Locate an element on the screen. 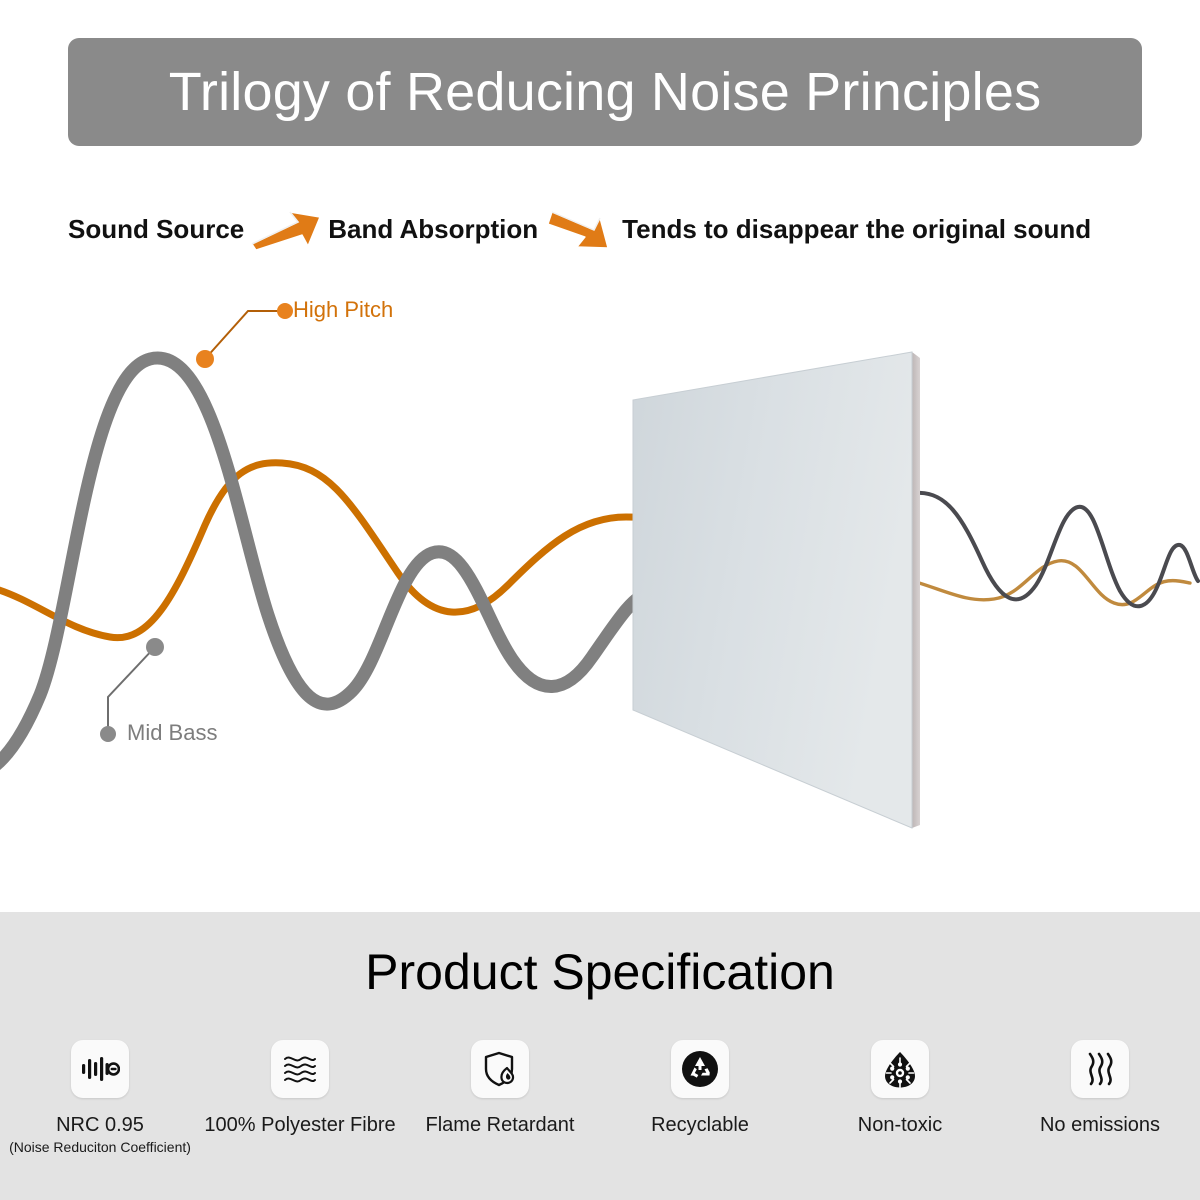 The width and height of the screenshot is (1200, 1200). spec-item-polyester: 100% Polyester Fibre is located at coordinates (300, 1090).